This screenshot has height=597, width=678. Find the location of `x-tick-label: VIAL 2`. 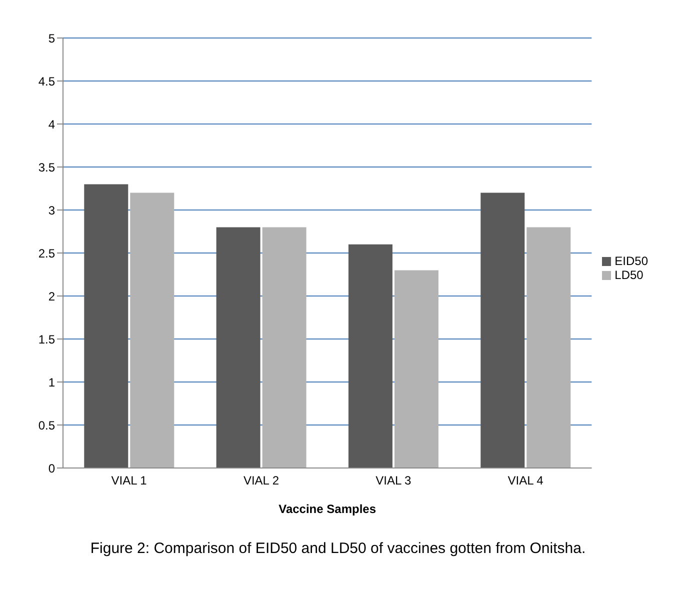

x-tick-label: VIAL 2 is located at coordinates (261, 481).